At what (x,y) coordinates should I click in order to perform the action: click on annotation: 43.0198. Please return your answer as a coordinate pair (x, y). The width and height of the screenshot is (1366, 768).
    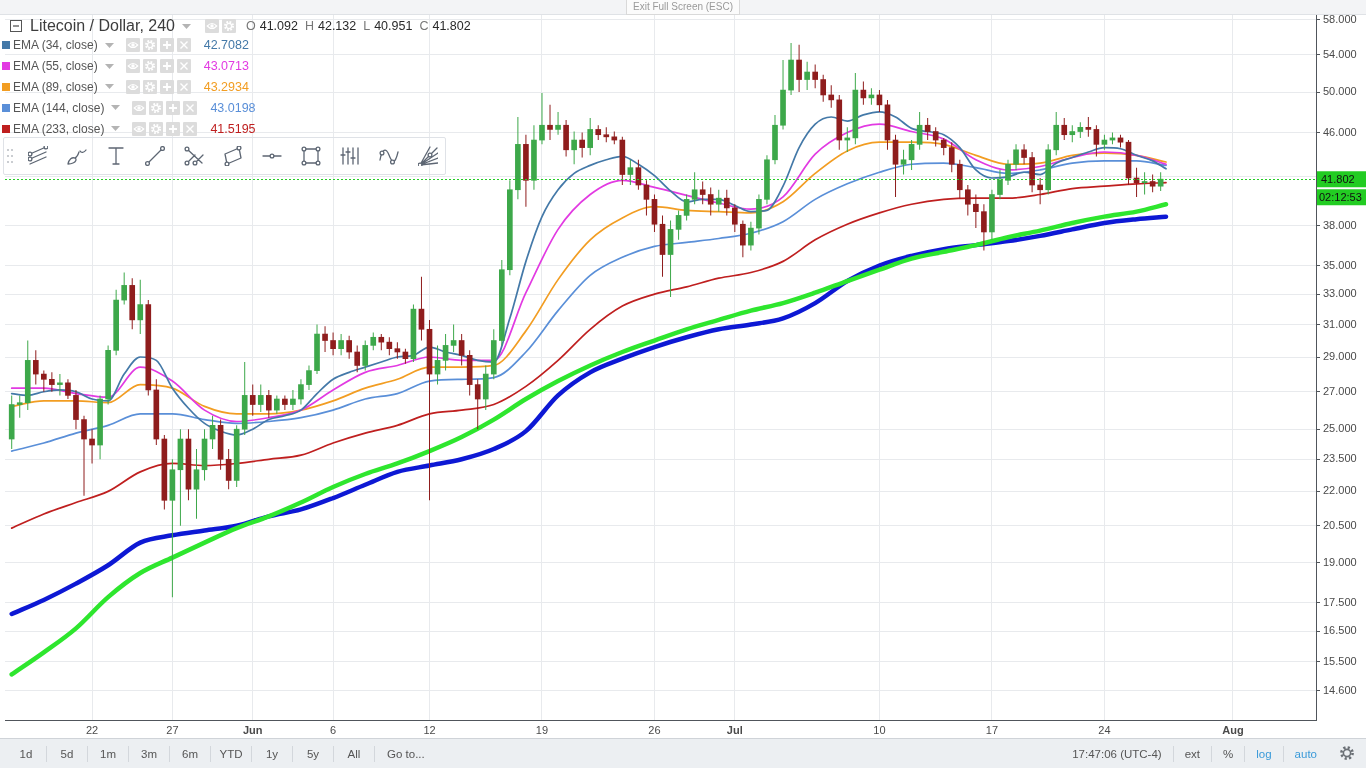
    Looking at the image, I should click on (233, 107).